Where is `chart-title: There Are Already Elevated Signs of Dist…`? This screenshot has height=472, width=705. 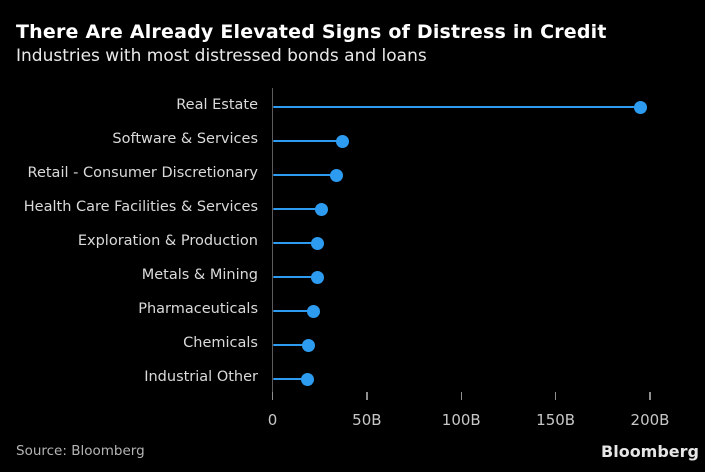
chart-title: There Are Already Elevated Signs of Dist… is located at coordinates (311, 32).